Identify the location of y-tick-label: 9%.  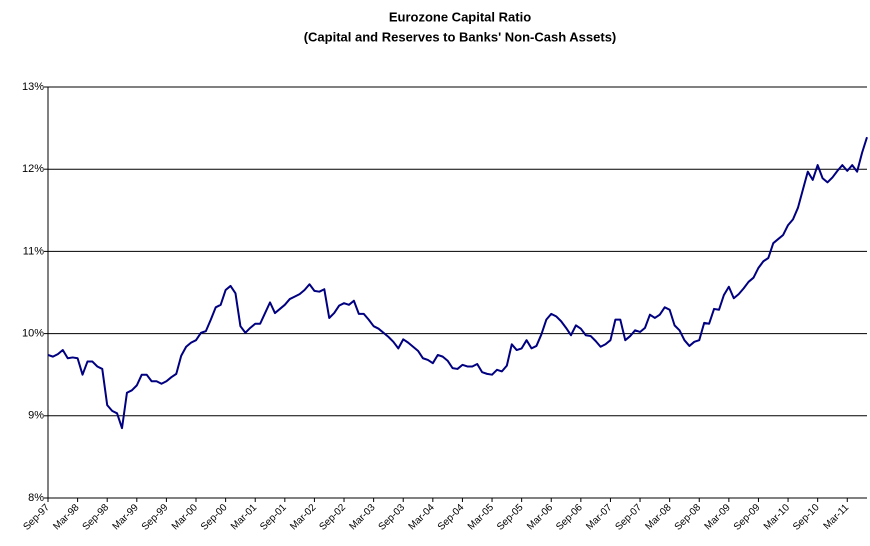
(36, 416).